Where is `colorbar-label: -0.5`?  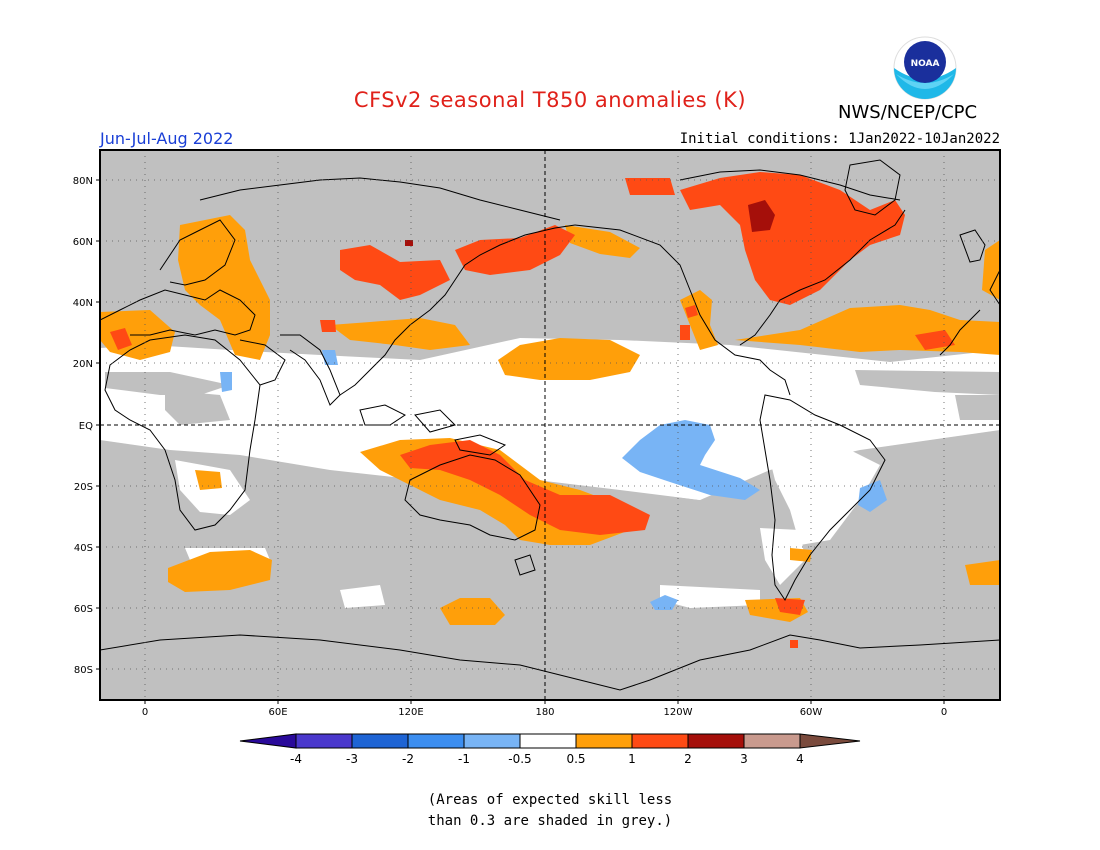 colorbar-label: -0.5 is located at coordinates (519, 759).